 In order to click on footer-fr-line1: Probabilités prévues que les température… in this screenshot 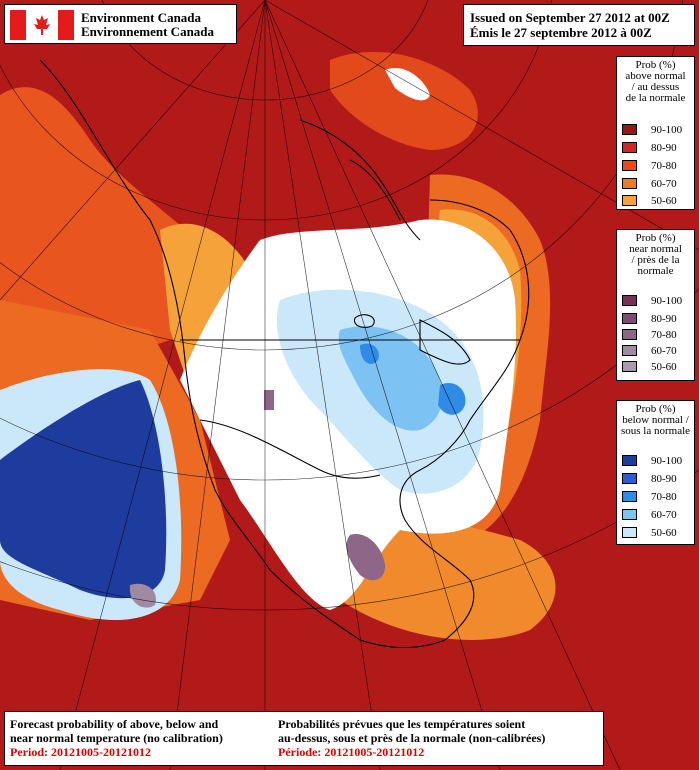, I will do `click(402, 724)`.